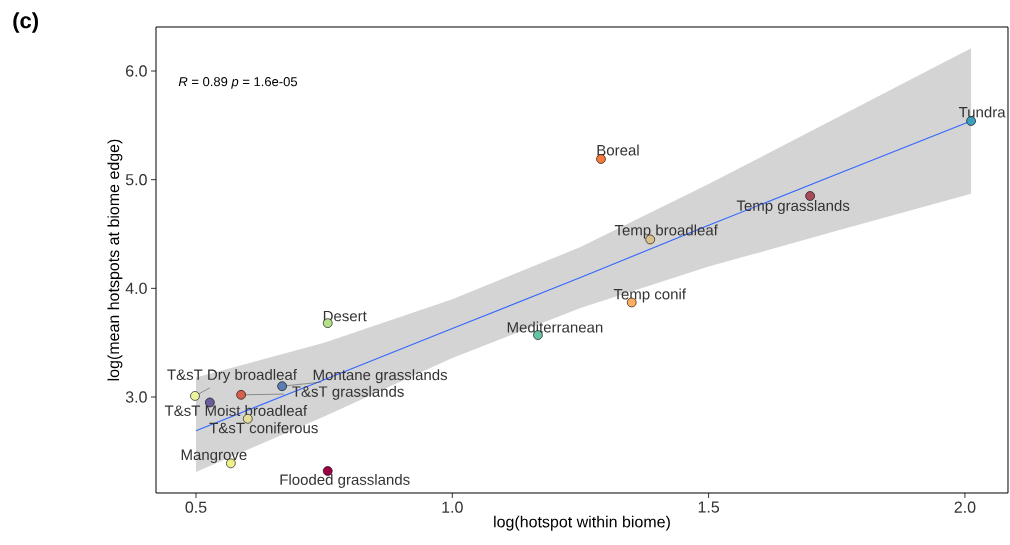 Image resolution: width=1010 pixels, height=545 pixels. I want to click on annotation: Boreal, so click(618, 150).